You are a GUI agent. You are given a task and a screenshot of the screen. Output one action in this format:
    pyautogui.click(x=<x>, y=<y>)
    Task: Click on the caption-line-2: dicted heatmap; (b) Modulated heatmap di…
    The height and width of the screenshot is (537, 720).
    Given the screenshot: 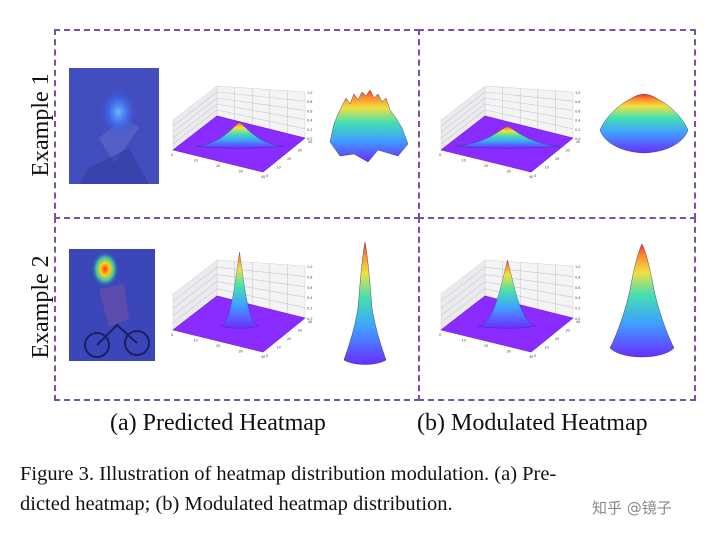 What is the action you would take?
    pyautogui.click(x=236, y=504)
    